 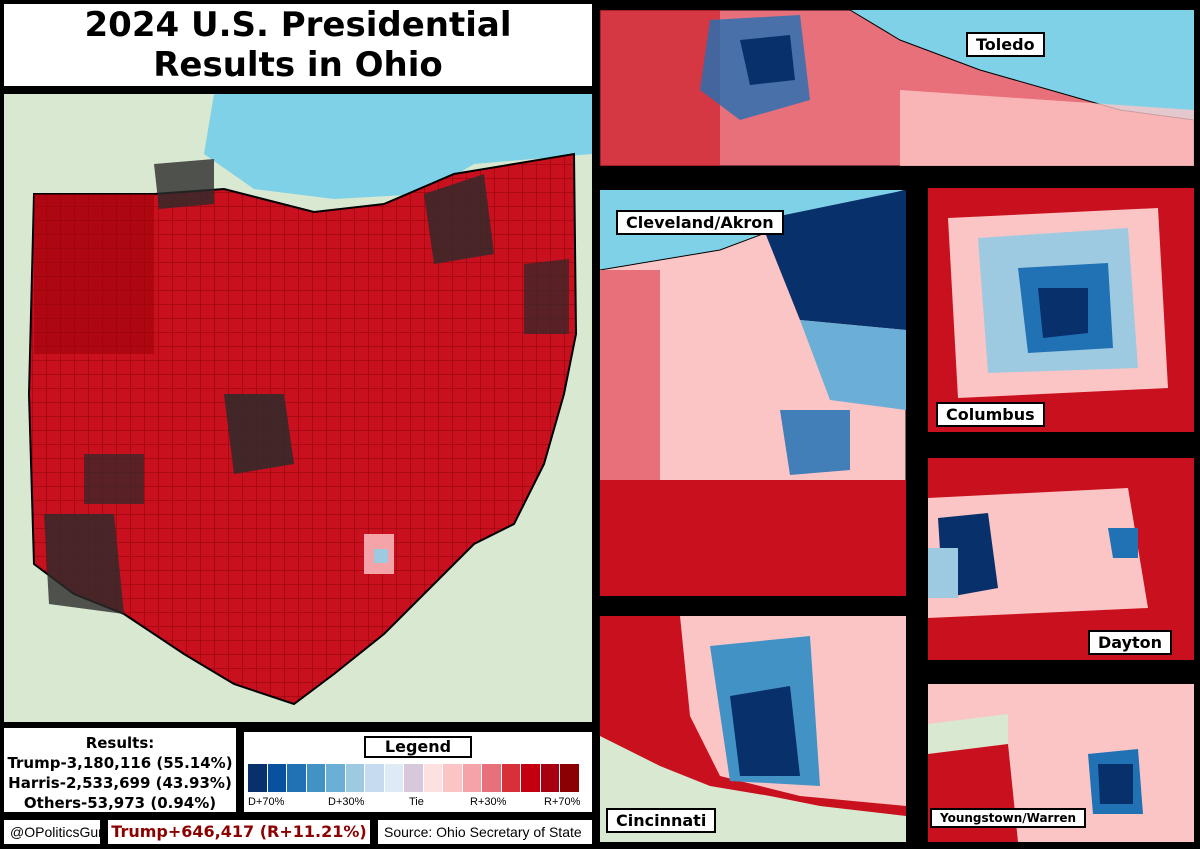 I want to click on footer-handle: @OPoliticsGuru, so click(x=56, y=832).